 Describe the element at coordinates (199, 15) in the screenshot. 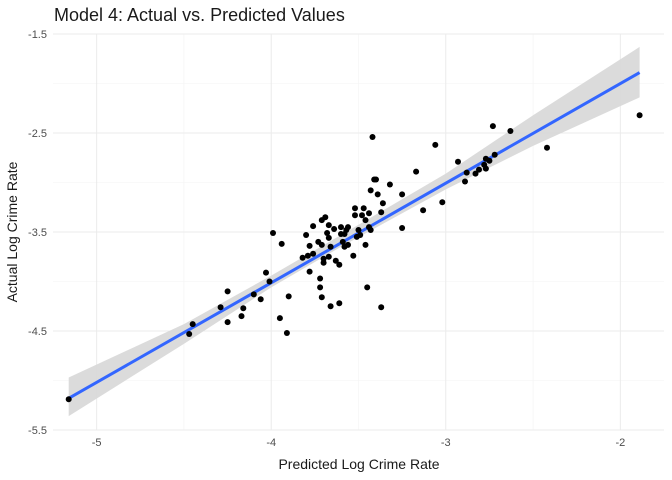

I see `chart-title: Model 4: Actual vs. Predicted Values` at that location.